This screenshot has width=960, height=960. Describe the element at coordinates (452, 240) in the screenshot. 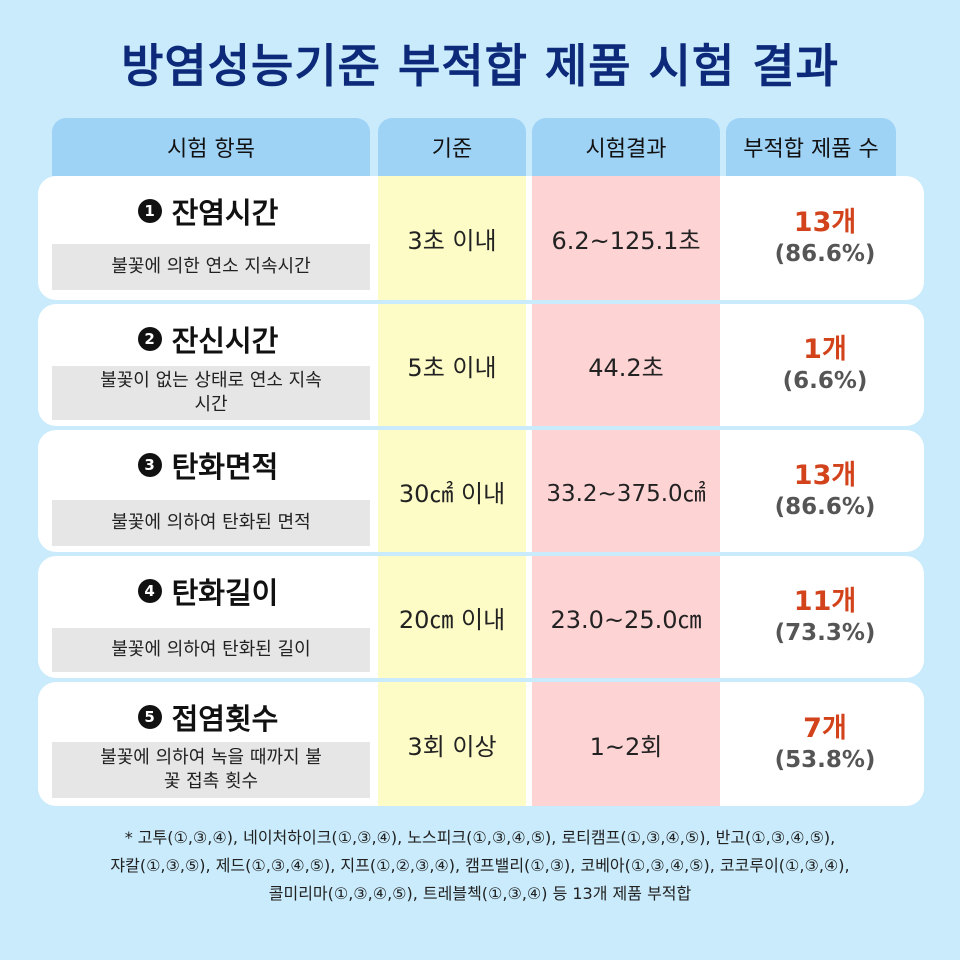

I see `criterion-value: 3초 이내` at that location.